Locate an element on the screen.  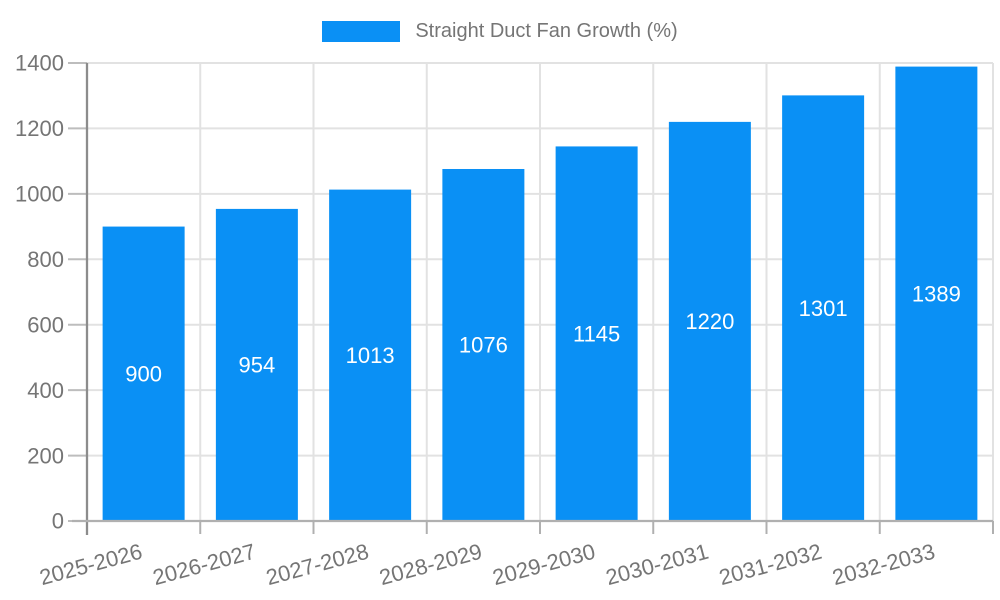
bar-value-label: 1076 is located at coordinates (483, 345).